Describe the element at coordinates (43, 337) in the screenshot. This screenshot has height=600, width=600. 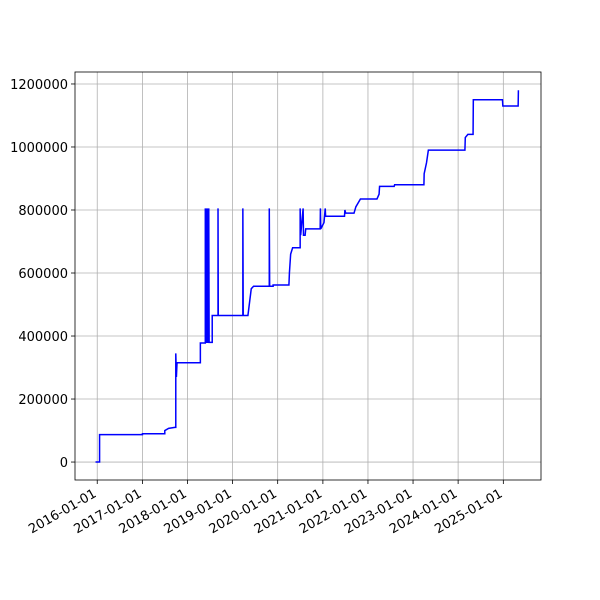
I see `y-tick-label: 400000` at that location.